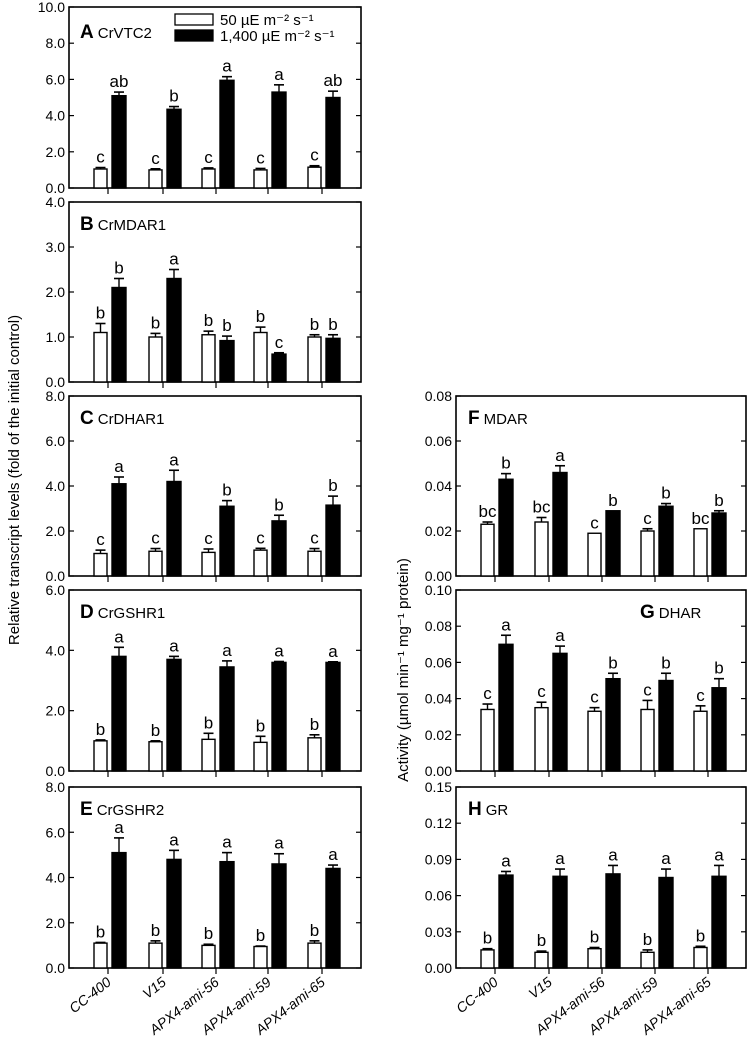  Describe the element at coordinates (87, 612) in the screenshot. I see `panel-letter: D` at that location.